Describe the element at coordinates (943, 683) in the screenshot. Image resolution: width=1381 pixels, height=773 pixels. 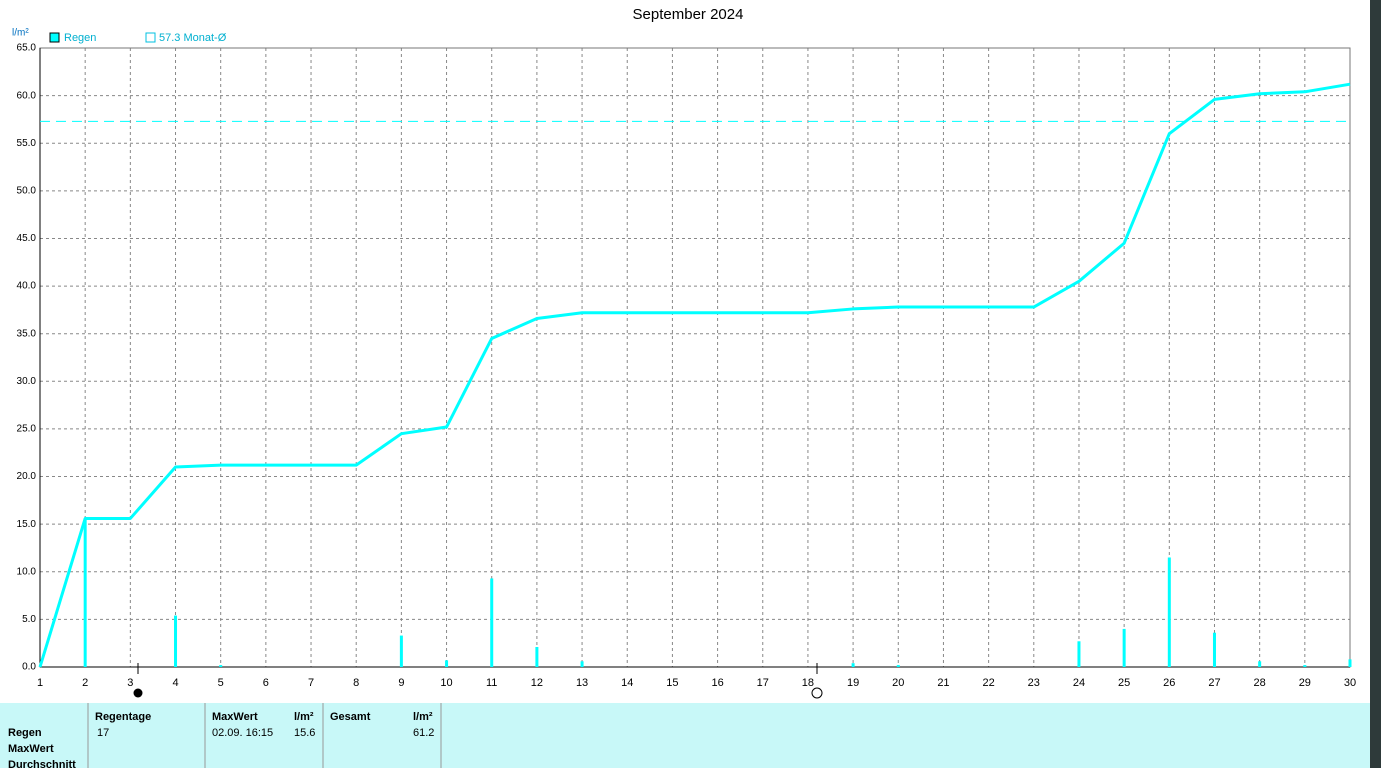
I see `x-tick-label: 21` at that location.